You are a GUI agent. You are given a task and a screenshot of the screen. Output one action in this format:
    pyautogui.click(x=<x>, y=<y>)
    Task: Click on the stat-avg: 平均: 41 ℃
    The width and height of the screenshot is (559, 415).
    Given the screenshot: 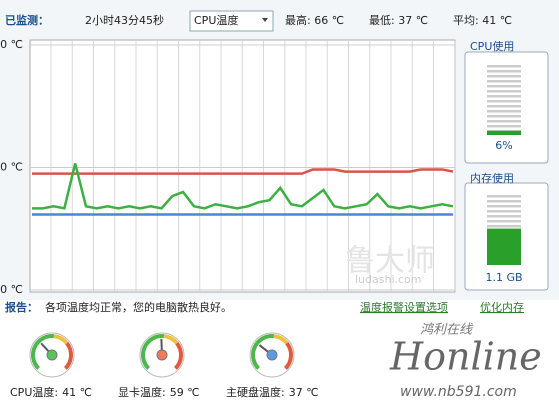 What is the action you would take?
    pyautogui.click(x=482, y=20)
    